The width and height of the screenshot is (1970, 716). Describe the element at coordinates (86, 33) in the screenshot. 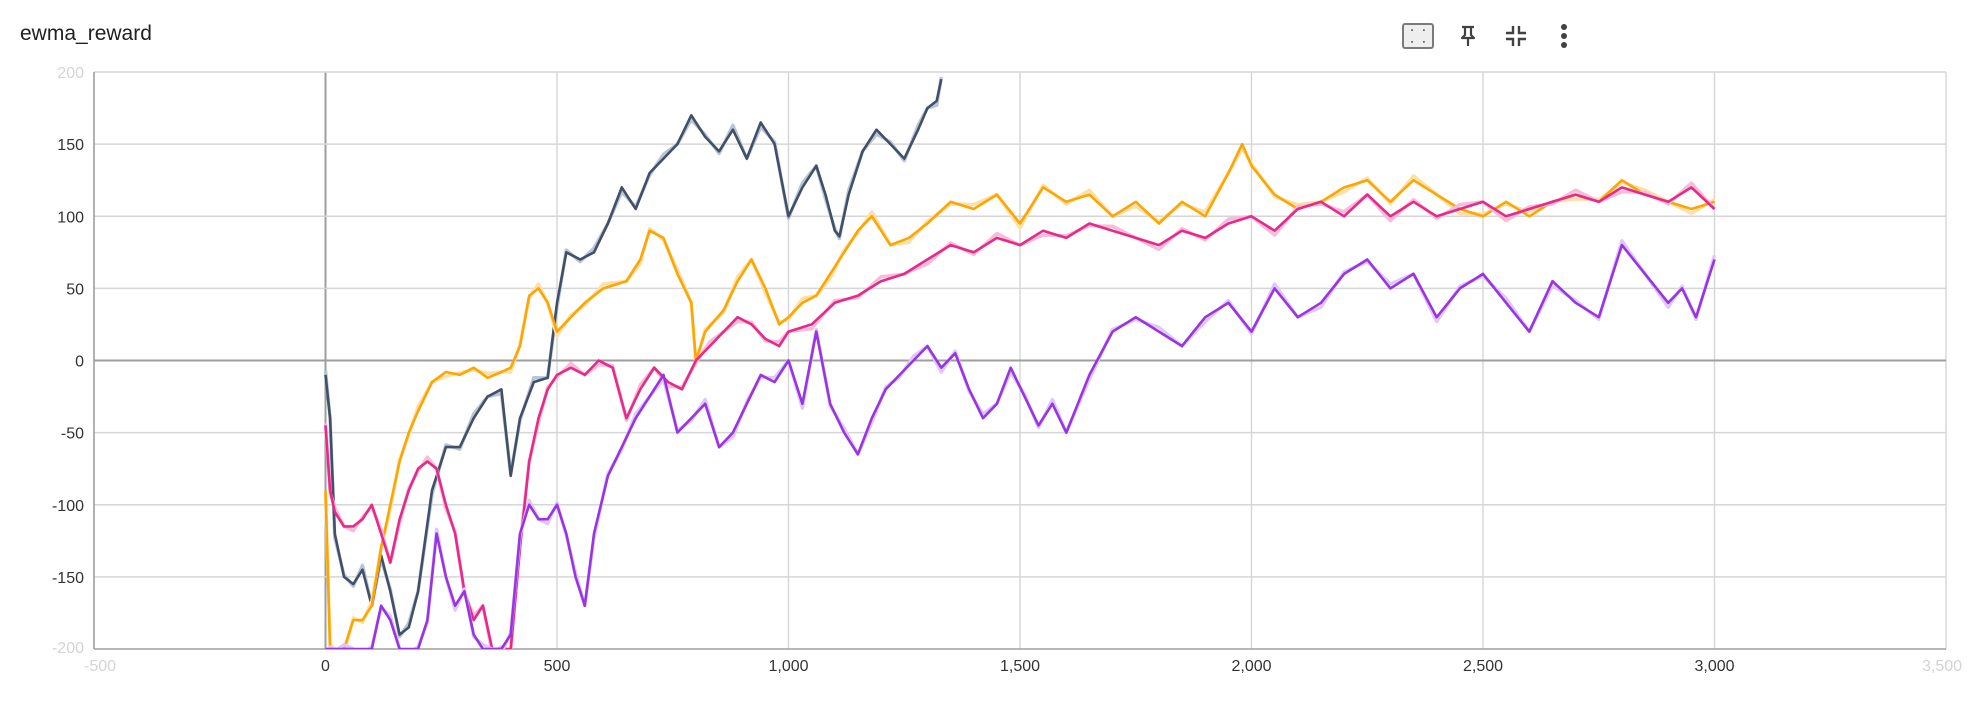

I see `card-title: ewma_reward` at that location.